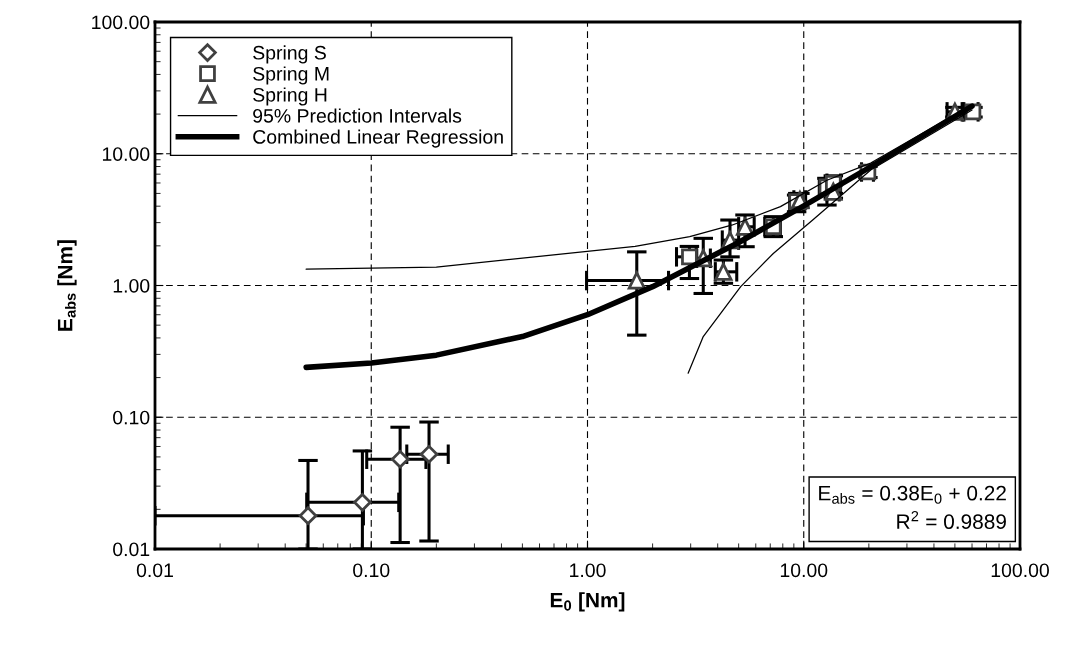 Image resolution: width=1070 pixels, height=651 pixels. Describe the element at coordinates (126, 154) in the screenshot. I see `y-tick-label: 10.00` at that location.